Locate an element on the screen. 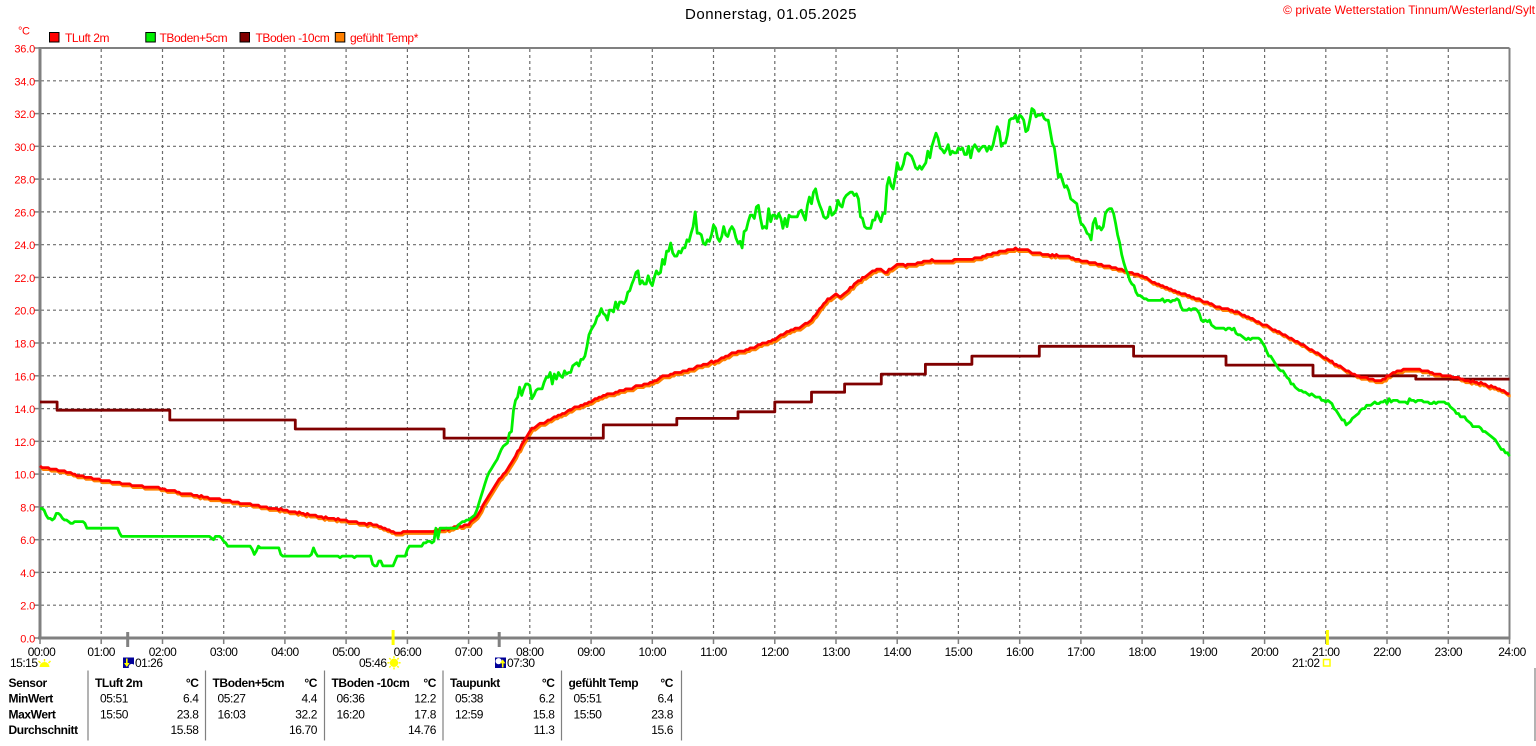 The image size is (1536, 746). svg-text: 10.0 is located at coordinates (24, 476).